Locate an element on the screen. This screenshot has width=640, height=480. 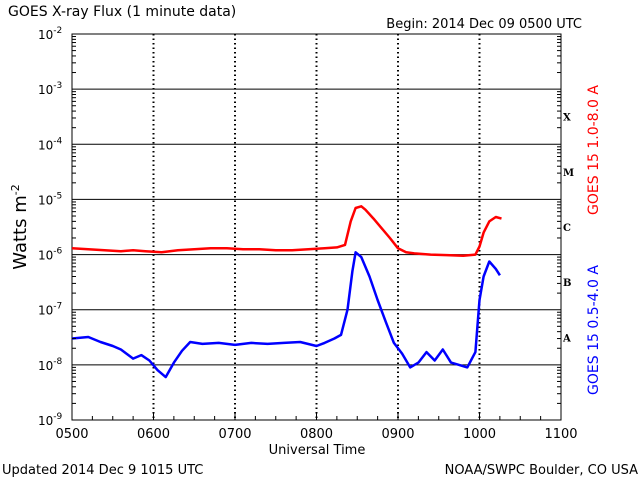
y-tick-exp: -9 is located at coordinates (57, 417).